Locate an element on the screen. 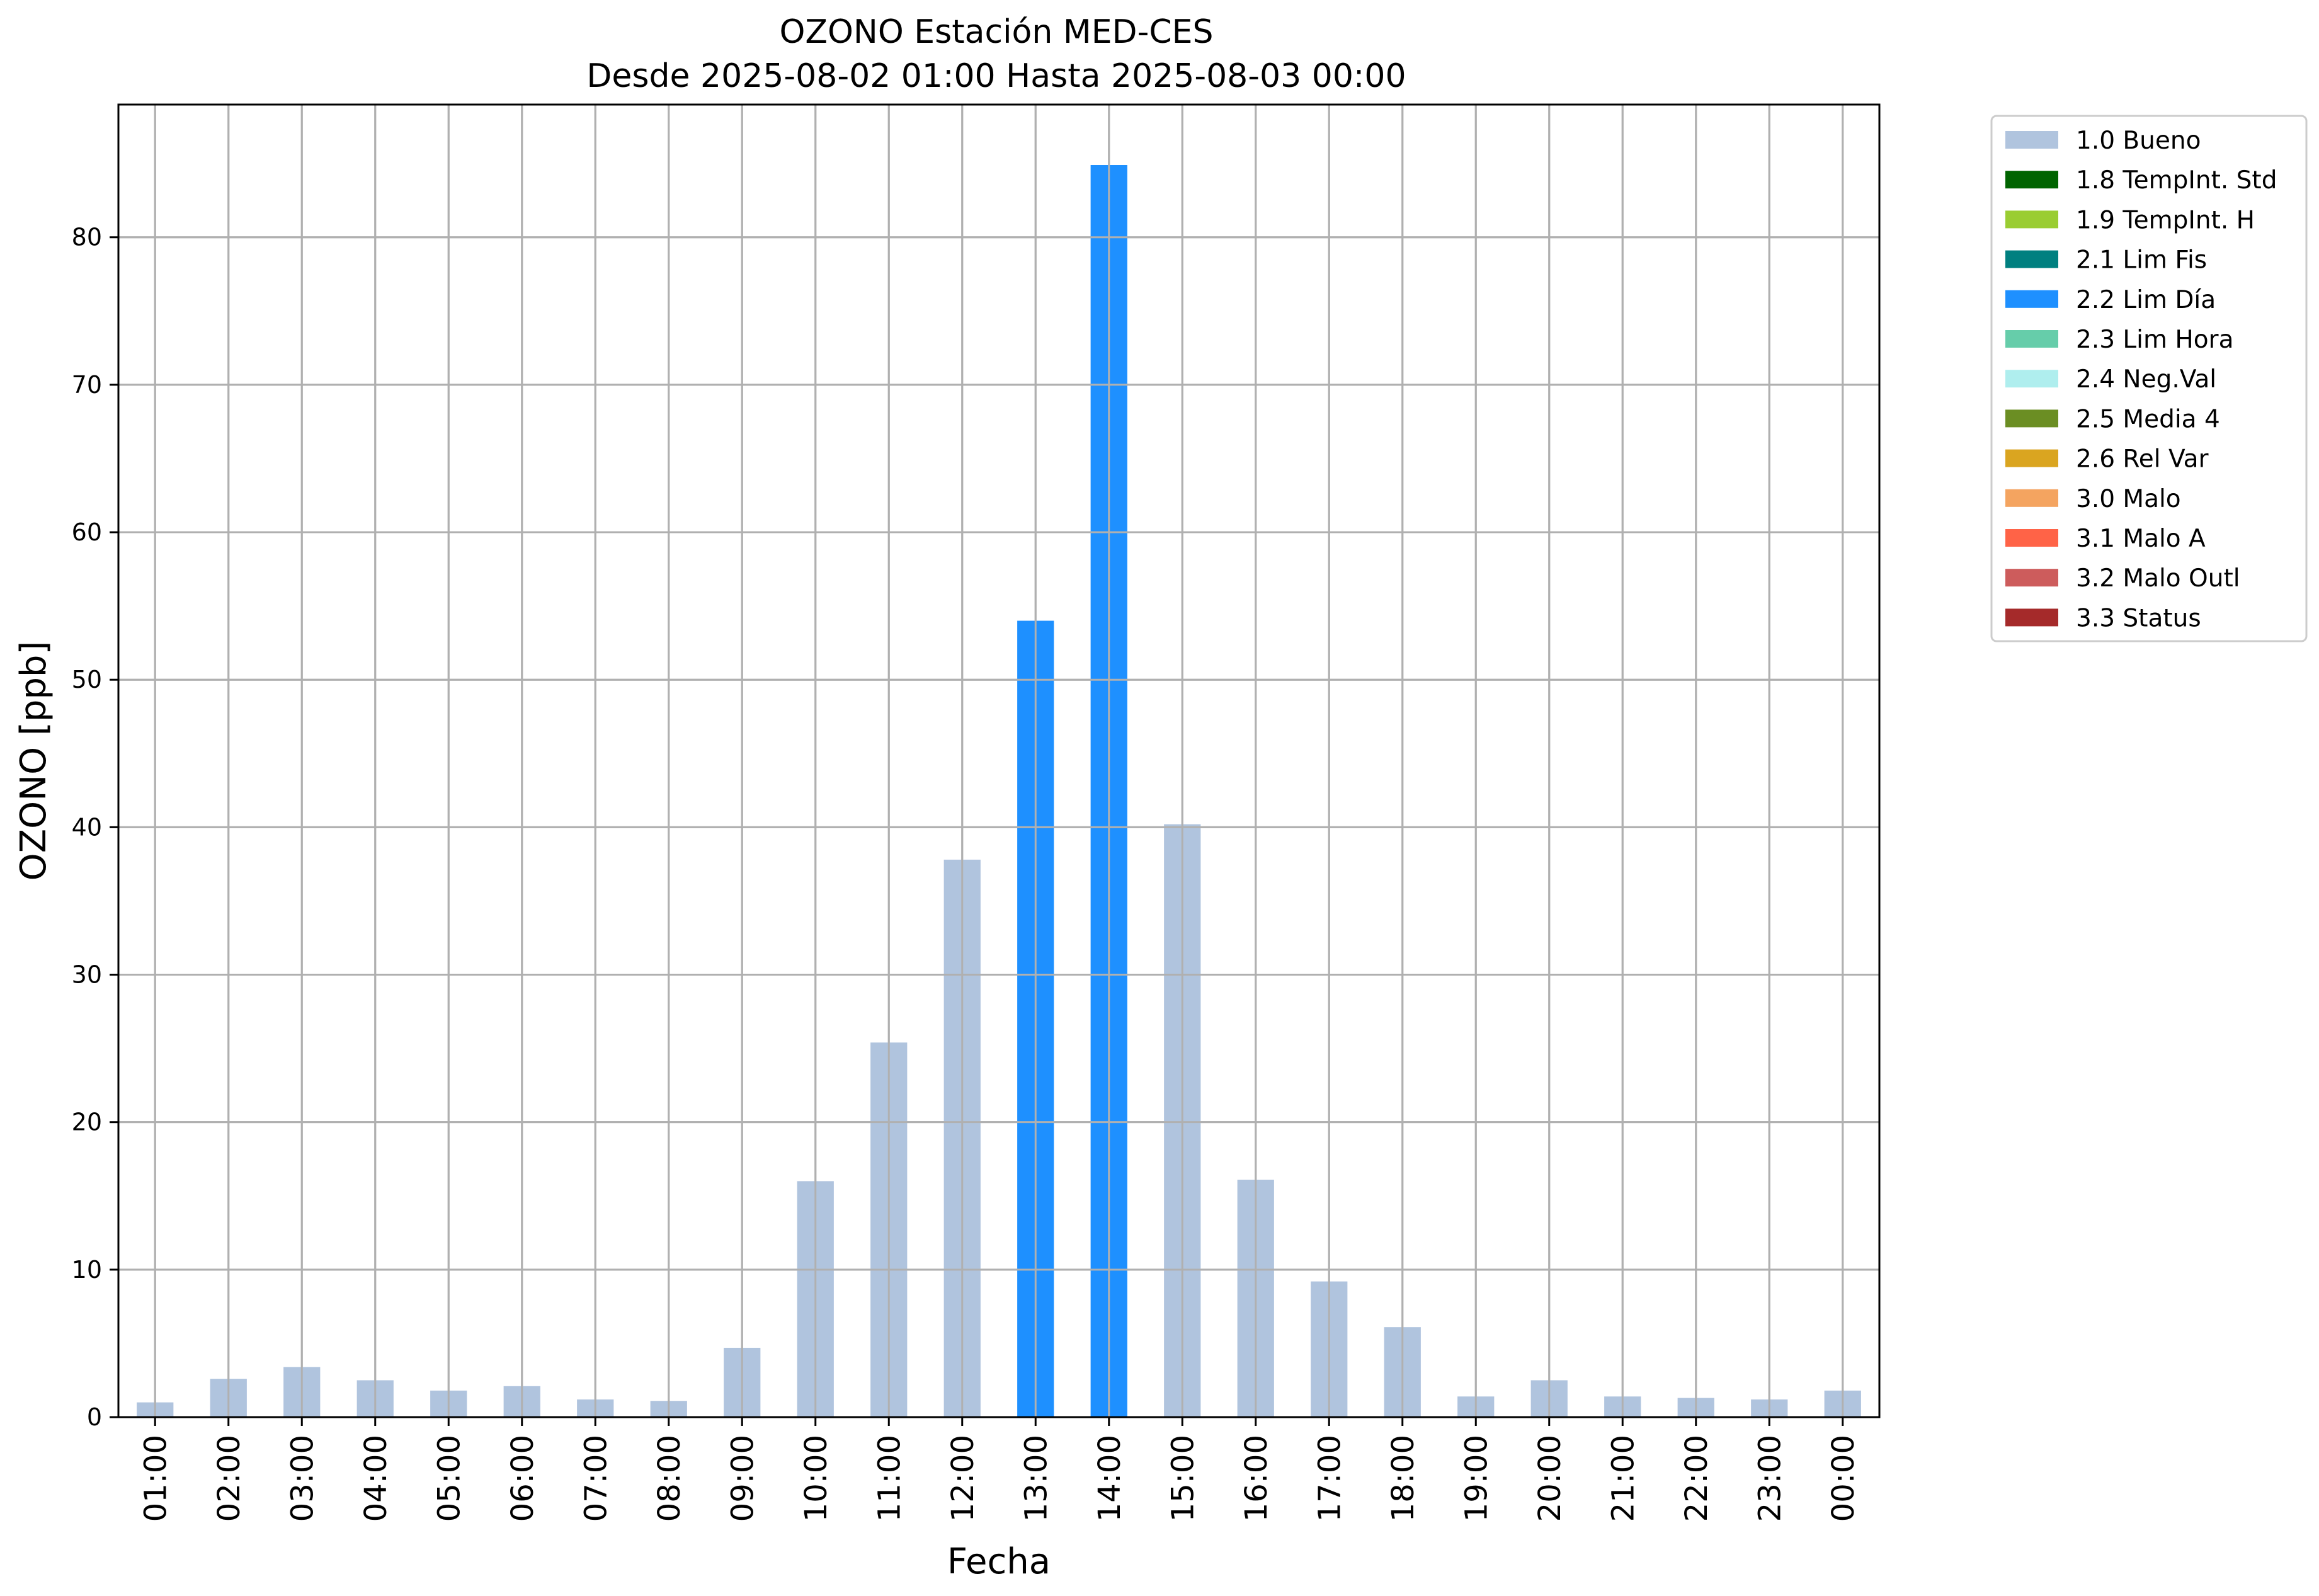 This screenshot has width=2319, height=1596. y-tick-label: 10 is located at coordinates (87, 1270).